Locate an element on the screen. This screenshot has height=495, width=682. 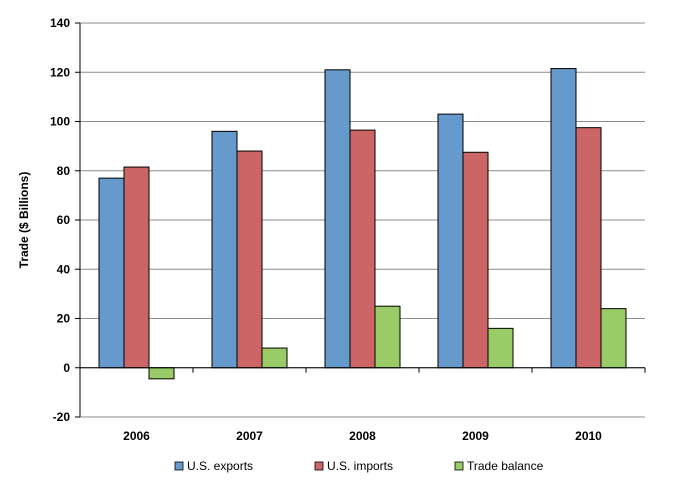
y-tick-label: -20 is located at coordinates (62, 417).